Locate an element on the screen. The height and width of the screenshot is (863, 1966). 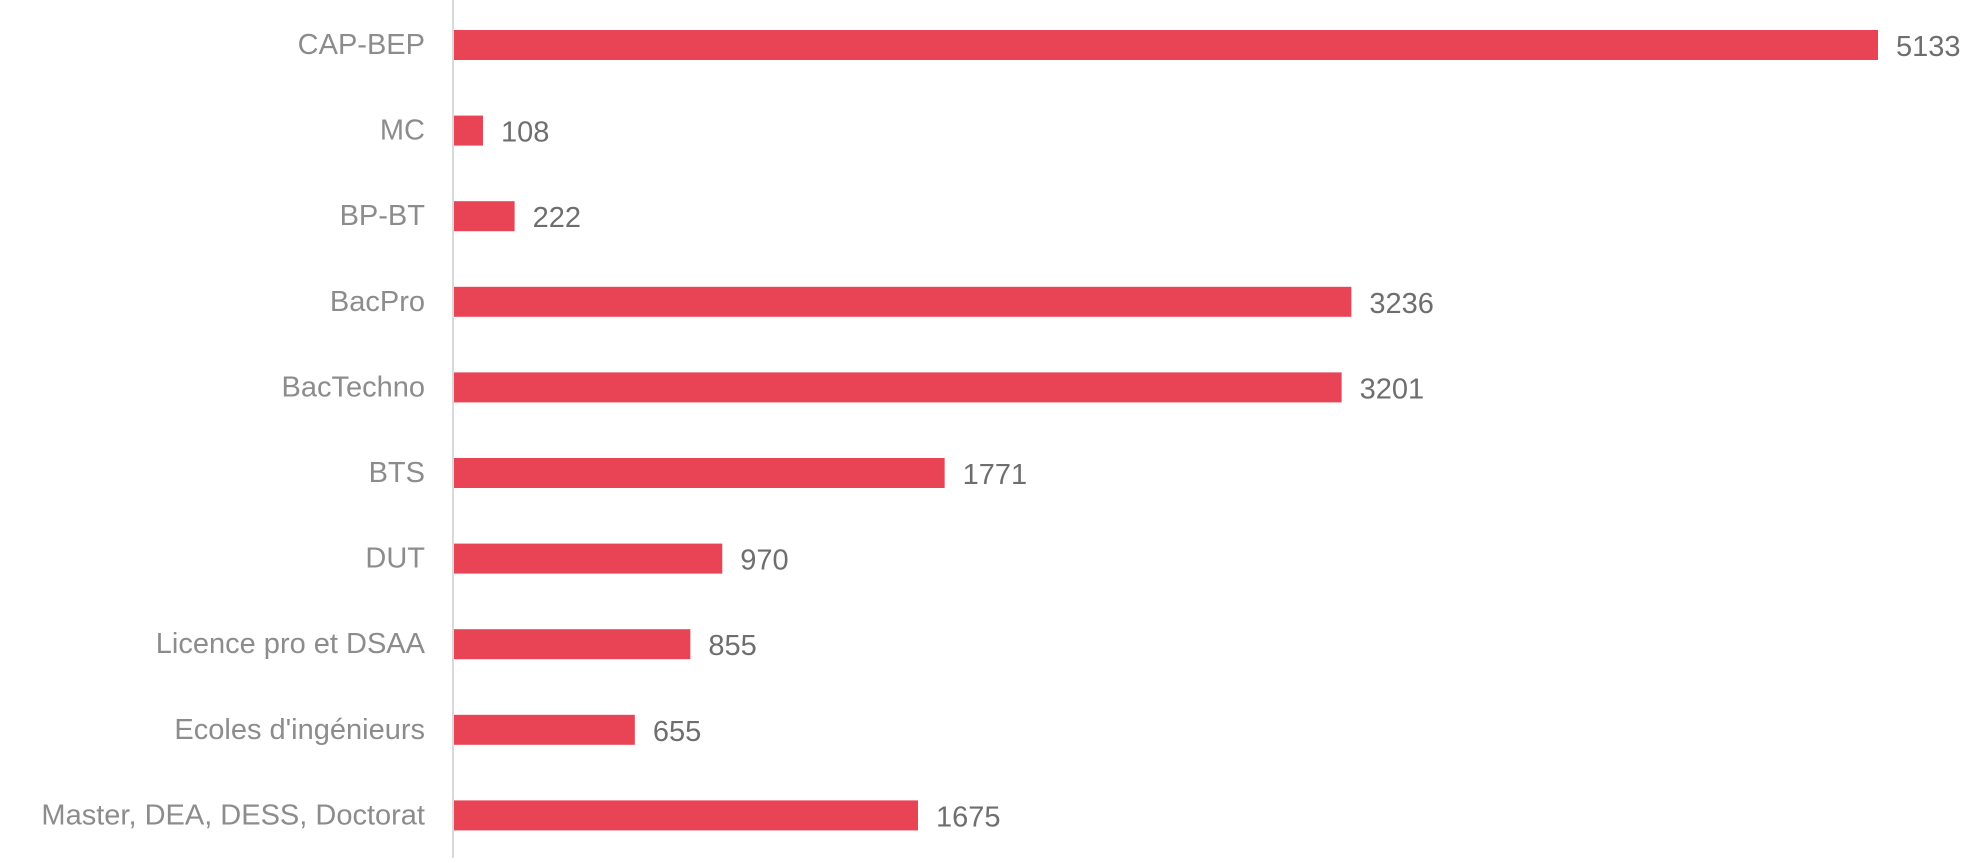
category-label-1: MC is located at coordinates (402, 131).